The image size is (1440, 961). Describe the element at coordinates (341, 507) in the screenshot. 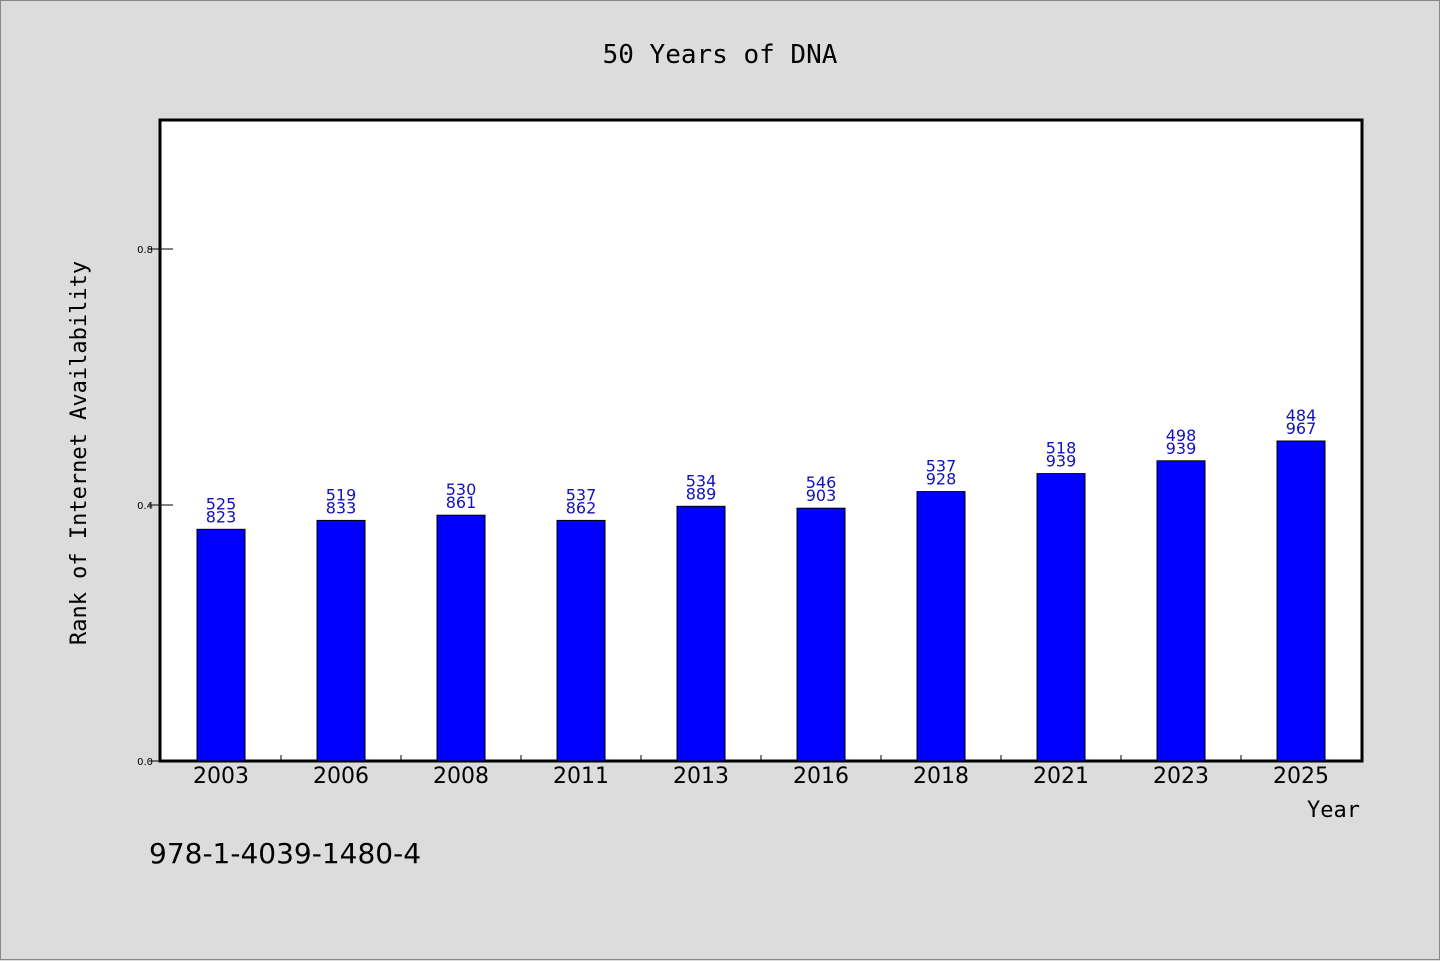

I see `bar-label-2006-2: 833` at that location.